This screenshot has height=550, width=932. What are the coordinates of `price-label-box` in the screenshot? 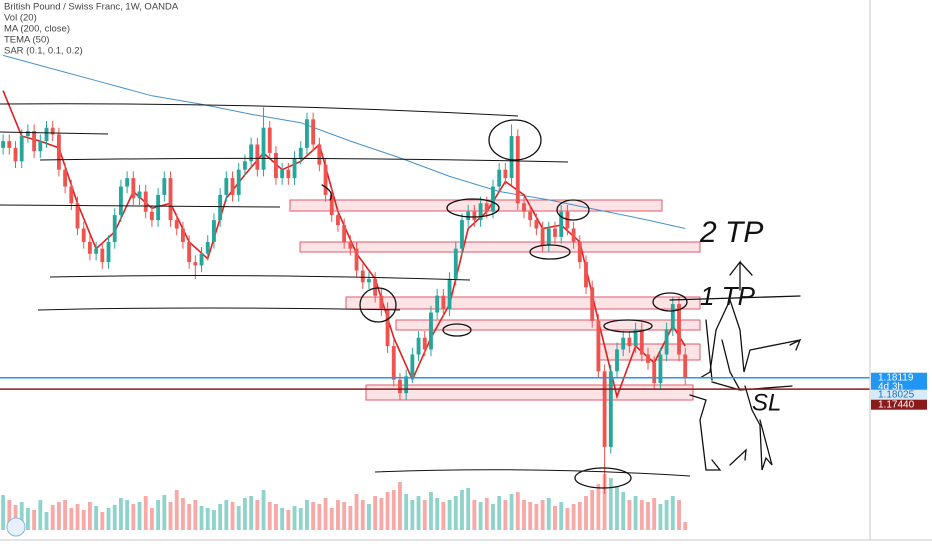 It's located at (899, 404).